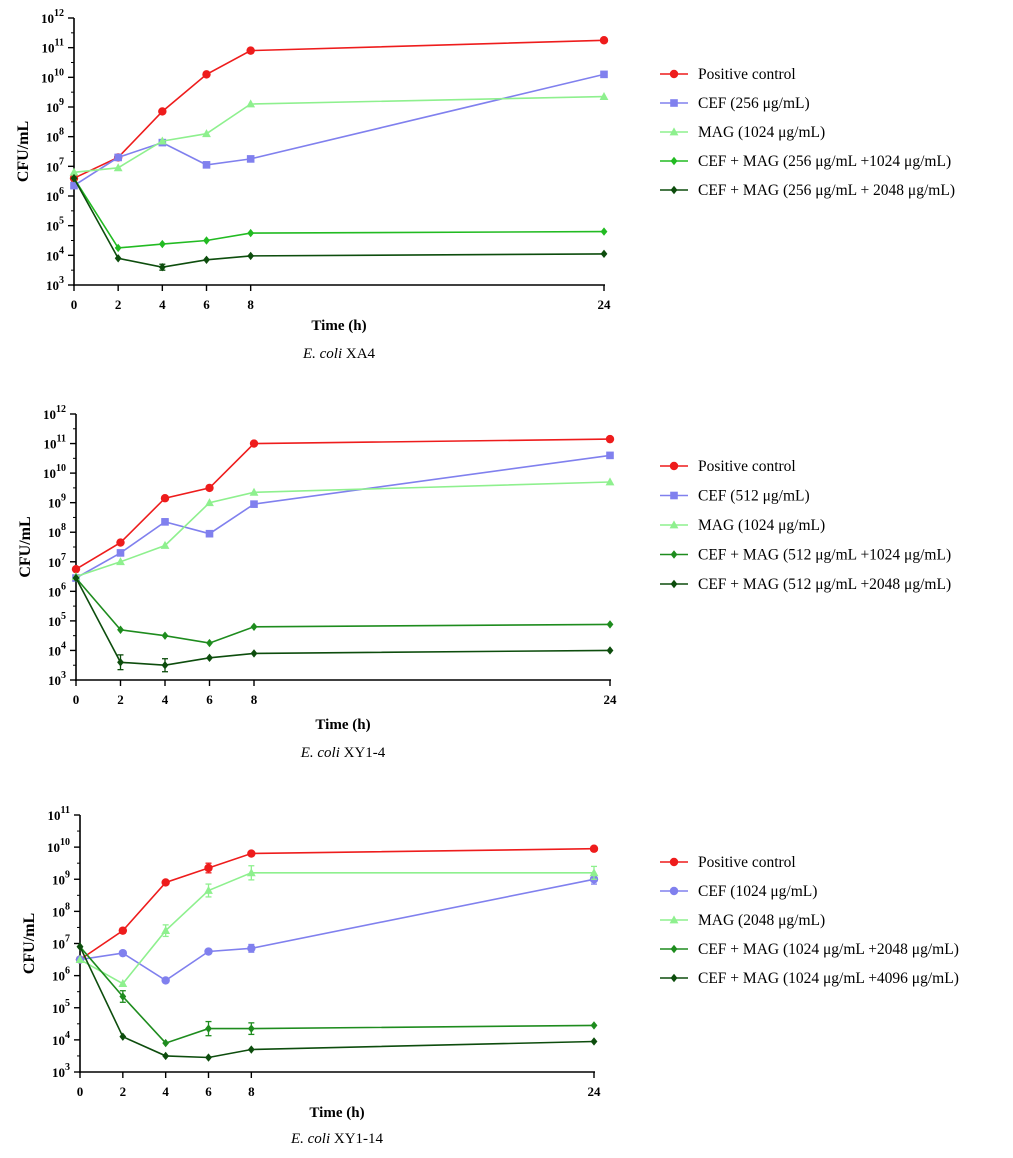 Image resolution: width=1013 pixels, height=1158 pixels. I want to click on legend-label: CEF (512 μg/mL), so click(754, 496).